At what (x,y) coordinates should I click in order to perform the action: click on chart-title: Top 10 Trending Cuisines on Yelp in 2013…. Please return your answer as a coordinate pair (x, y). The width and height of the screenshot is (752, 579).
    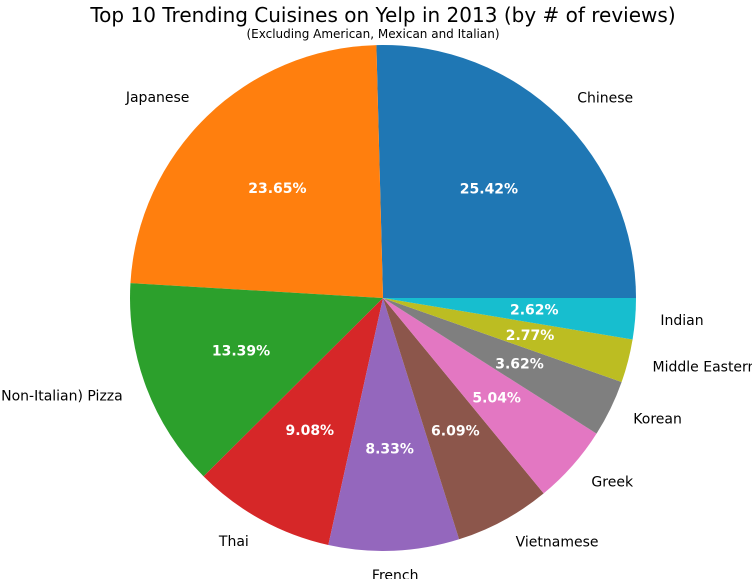
    Looking at the image, I should click on (382, 15).